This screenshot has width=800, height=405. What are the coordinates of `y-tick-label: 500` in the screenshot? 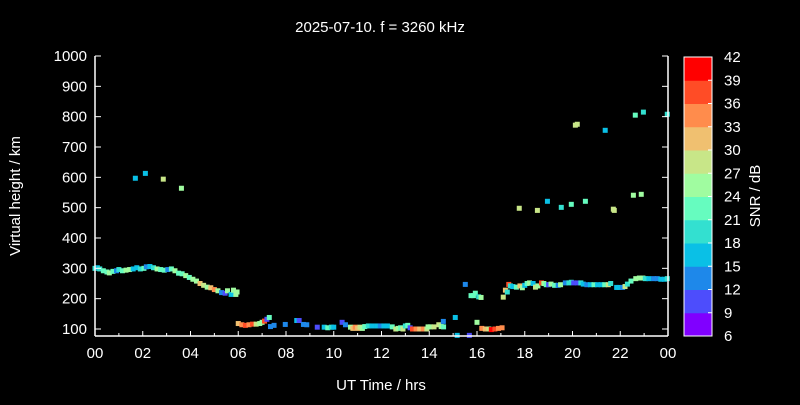 It's located at (74, 208).